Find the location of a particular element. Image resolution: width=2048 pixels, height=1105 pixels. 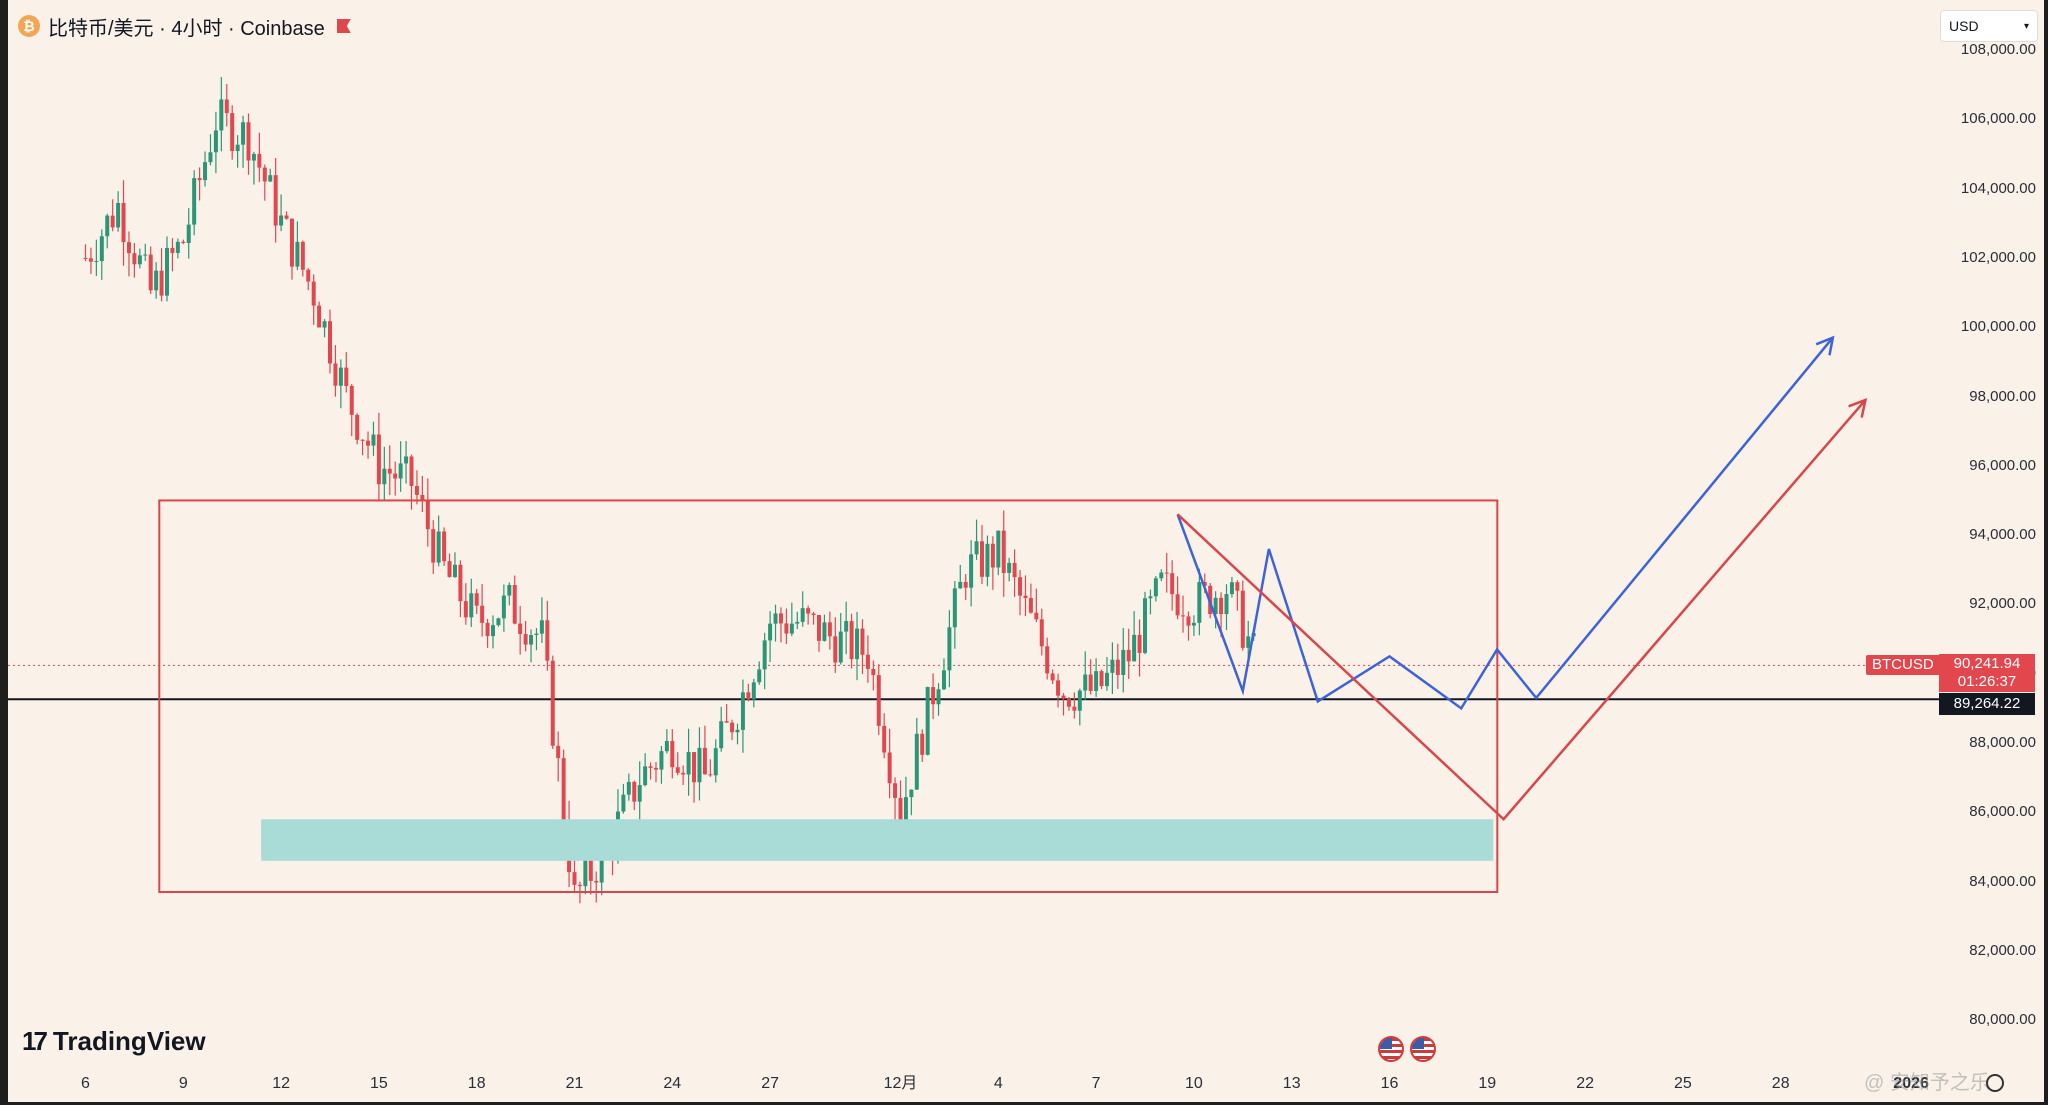

last-price-value: 90,241.94 is located at coordinates (1987, 663).